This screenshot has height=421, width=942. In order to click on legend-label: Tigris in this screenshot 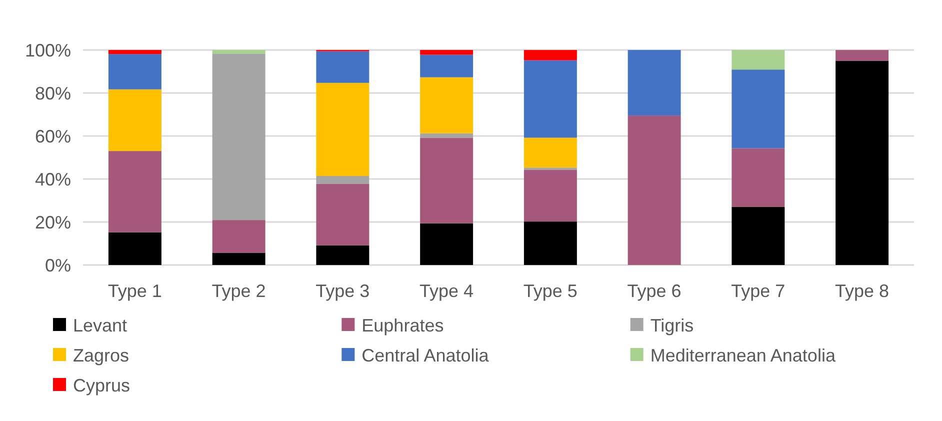, I will do `click(672, 325)`.